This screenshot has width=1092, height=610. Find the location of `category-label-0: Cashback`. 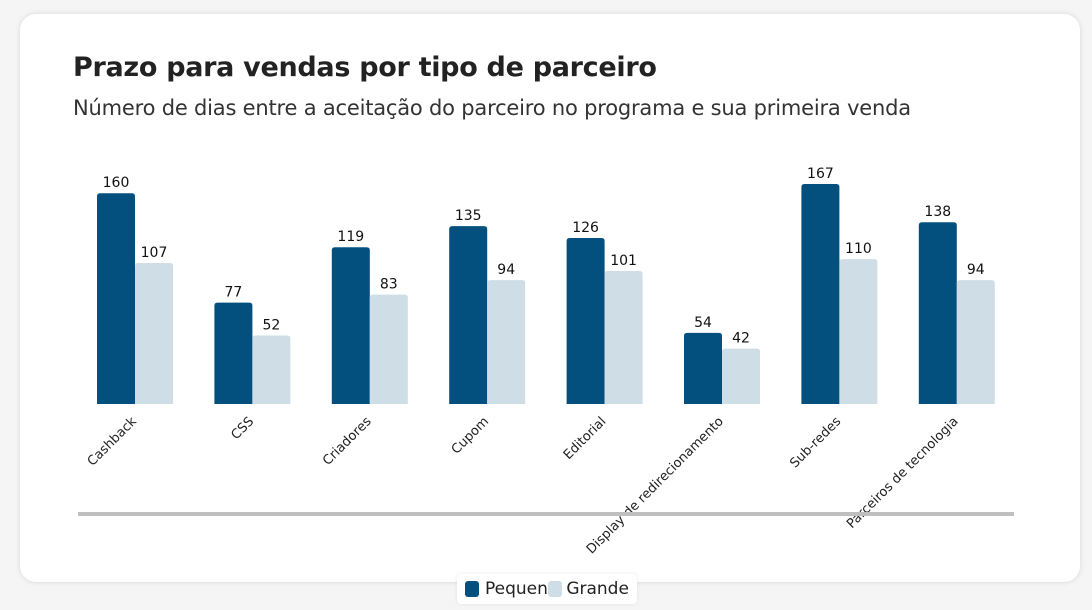

category-label-0: Cashback is located at coordinates (112, 441).